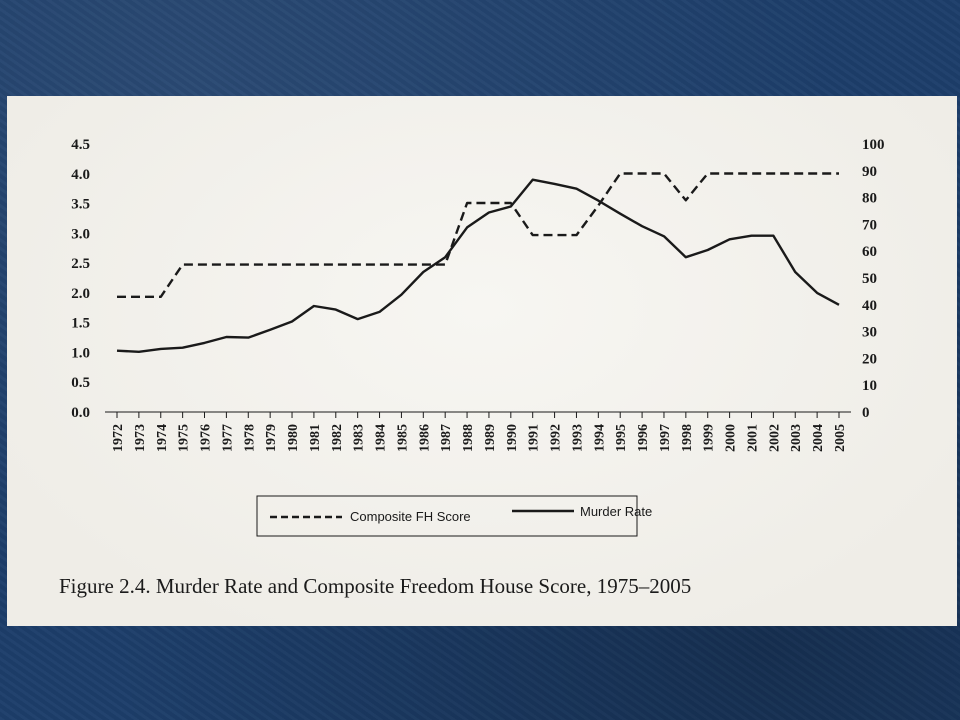 The image size is (960, 720). What do you see at coordinates (599, 438) in the screenshot?
I see `x-tick-label: 1994` at bounding box center [599, 438].